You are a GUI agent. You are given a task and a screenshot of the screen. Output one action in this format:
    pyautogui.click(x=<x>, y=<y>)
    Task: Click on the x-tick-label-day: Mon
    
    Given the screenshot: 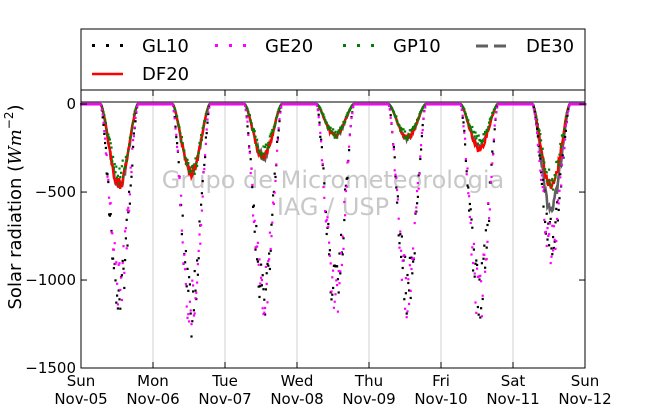 What is the action you would take?
    pyautogui.click(x=153, y=381)
    